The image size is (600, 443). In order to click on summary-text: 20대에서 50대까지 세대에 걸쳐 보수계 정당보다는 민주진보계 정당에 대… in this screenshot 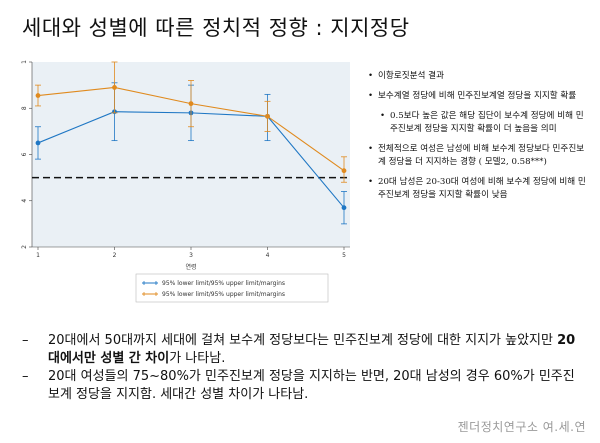, I will do `click(303, 340)`.